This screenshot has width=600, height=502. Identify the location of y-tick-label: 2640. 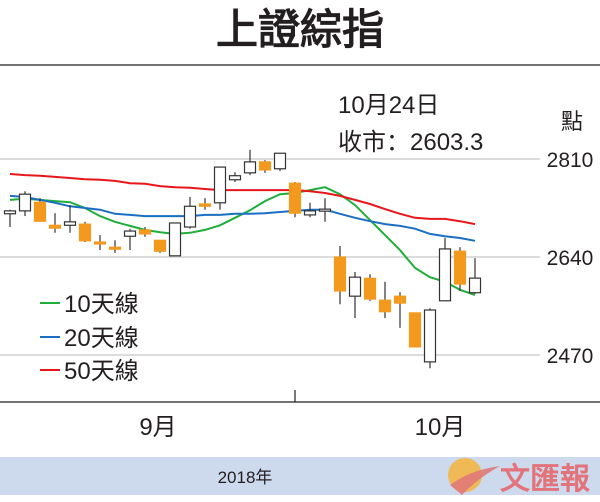
(570, 258).